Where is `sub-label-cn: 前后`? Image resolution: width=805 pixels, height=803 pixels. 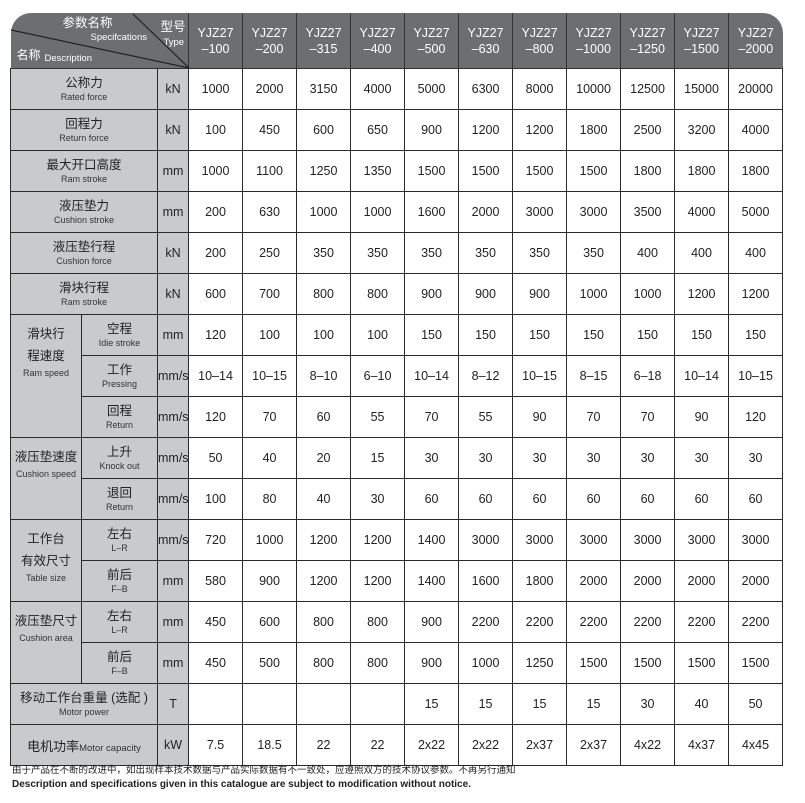
sub-label-cn: 前后 is located at coordinates (119, 656).